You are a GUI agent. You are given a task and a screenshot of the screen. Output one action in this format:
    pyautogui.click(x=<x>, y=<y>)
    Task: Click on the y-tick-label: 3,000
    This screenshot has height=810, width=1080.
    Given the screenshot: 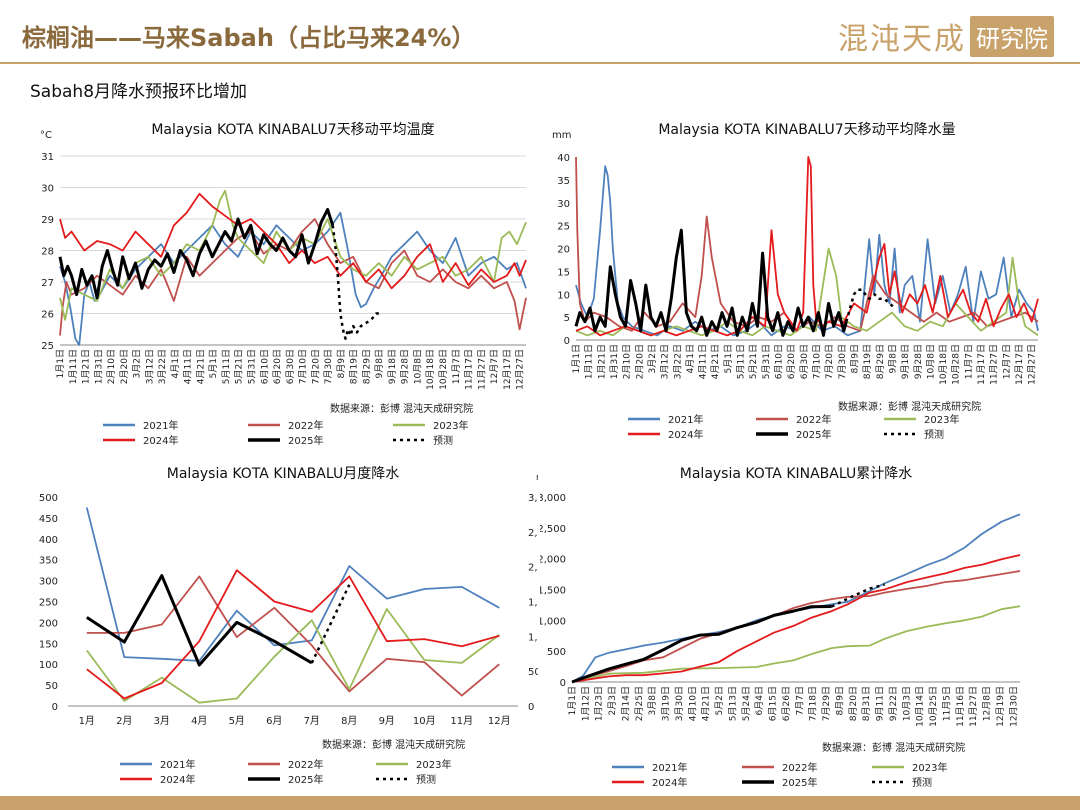 What is the action you would take?
    pyautogui.click(x=553, y=498)
    